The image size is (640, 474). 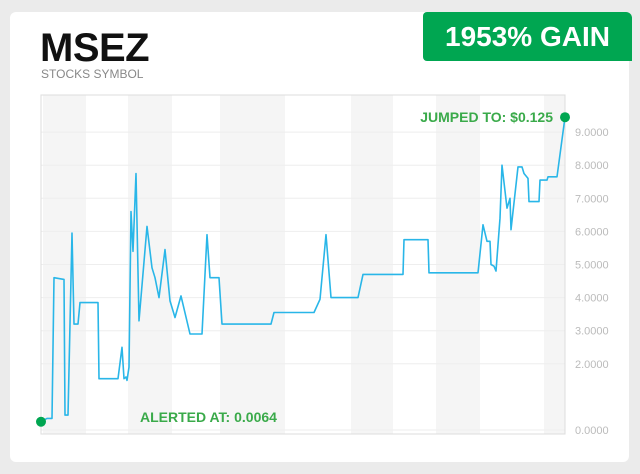 What do you see at coordinates (486, 117) in the screenshot?
I see `jump-annotation: JUMPED TO: $0.125` at bounding box center [486, 117].